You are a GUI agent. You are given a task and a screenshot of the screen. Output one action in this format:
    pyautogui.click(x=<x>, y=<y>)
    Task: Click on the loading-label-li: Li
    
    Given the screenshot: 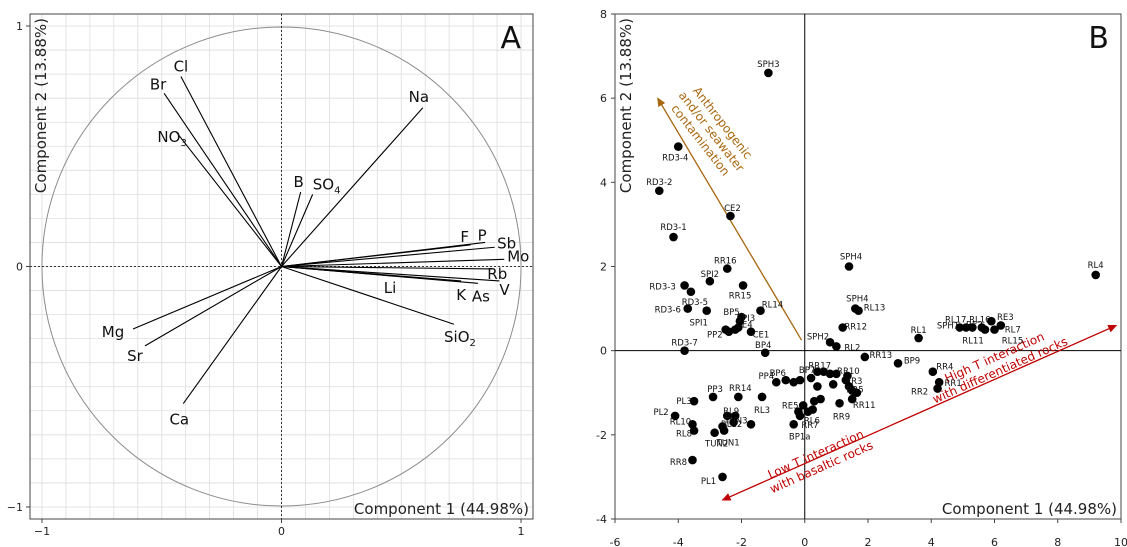 What is the action you would take?
    pyautogui.click(x=390, y=288)
    